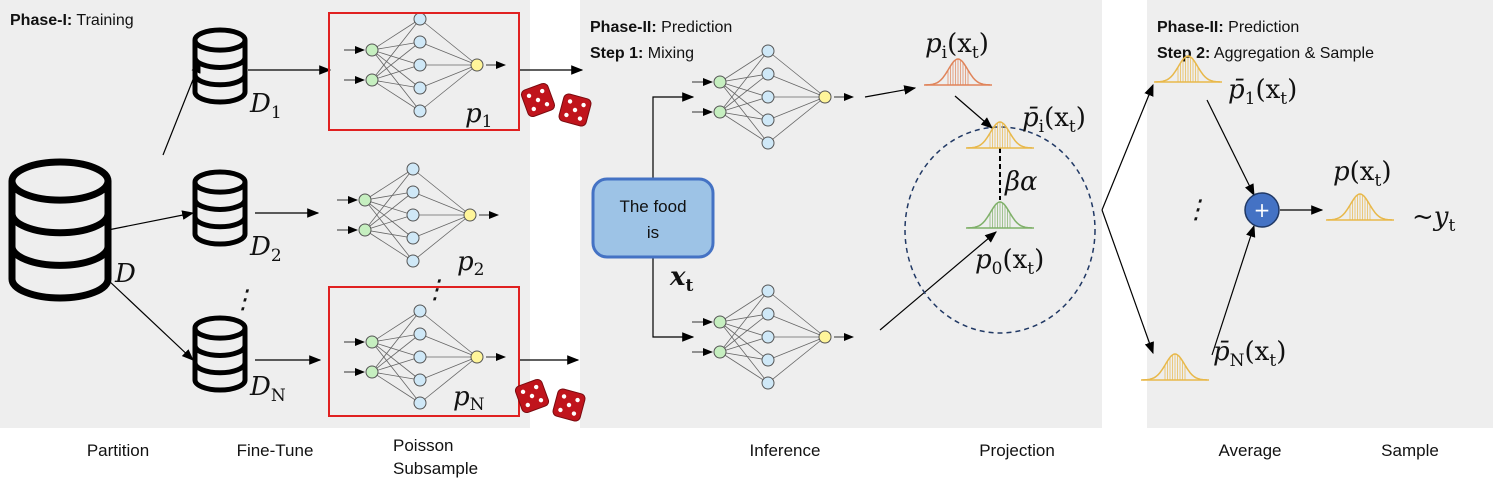 The height and width of the screenshot is (484, 1493). Describe the element at coordinates (1009, 262) in the screenshot. I see `label-p0: p0(xt)` at that location.